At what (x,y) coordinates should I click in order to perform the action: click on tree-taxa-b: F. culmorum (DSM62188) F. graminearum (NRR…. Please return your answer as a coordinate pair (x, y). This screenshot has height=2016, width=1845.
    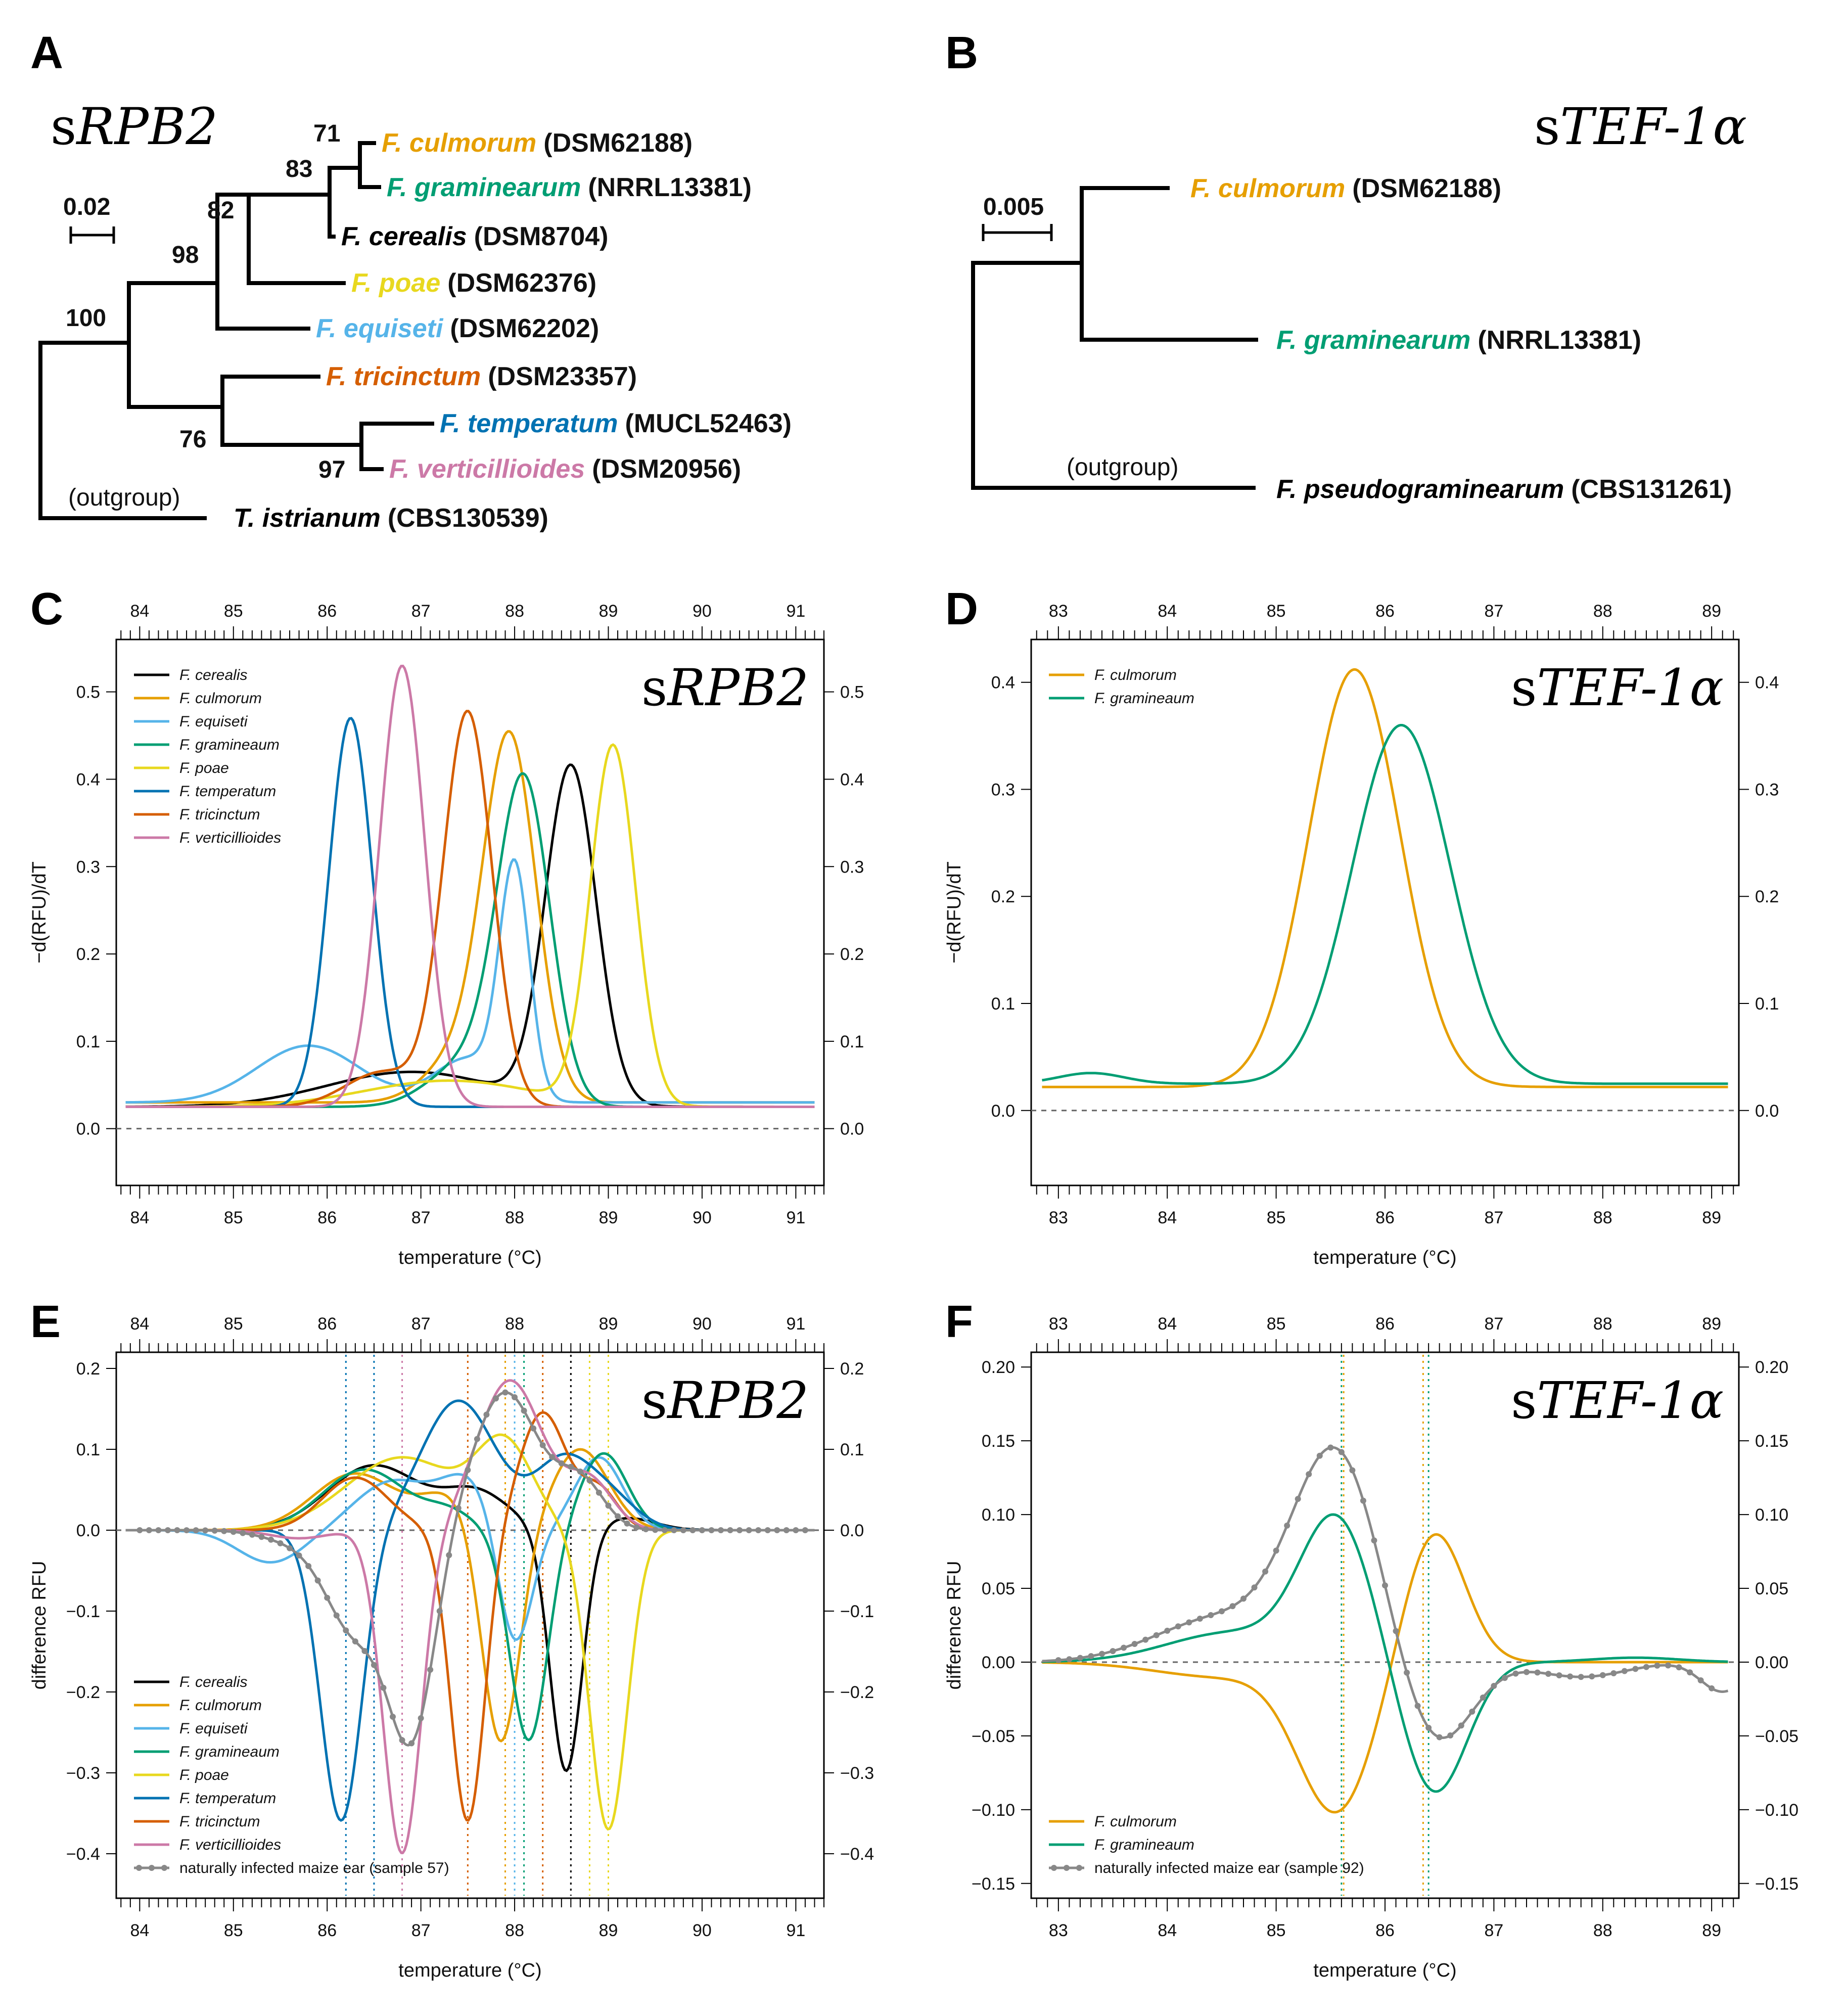
    Looking at the image, I should click on (1399, 339).